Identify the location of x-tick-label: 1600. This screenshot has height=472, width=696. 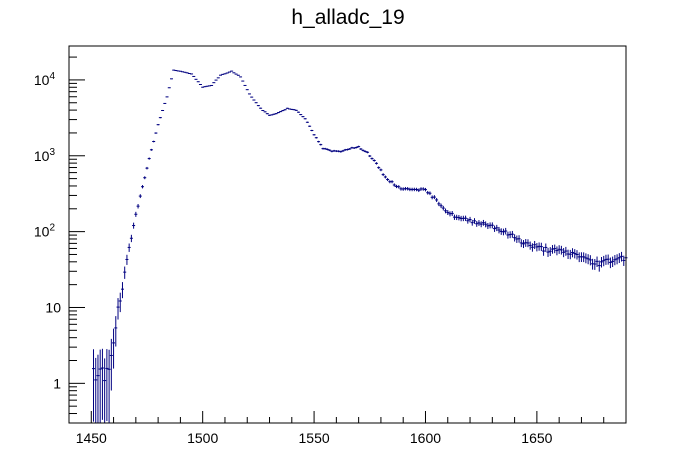
(425, 438).